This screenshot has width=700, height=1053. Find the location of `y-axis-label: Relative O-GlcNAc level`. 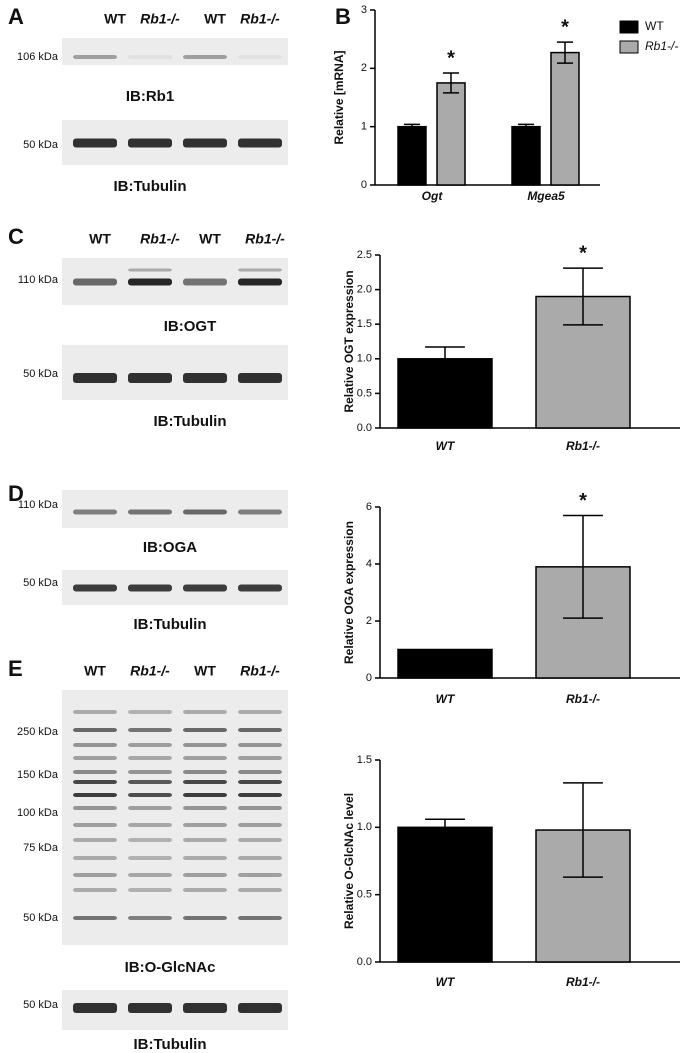

y-axis-label: Relative O-GlcNAc level is located at coordinates (349, 861).